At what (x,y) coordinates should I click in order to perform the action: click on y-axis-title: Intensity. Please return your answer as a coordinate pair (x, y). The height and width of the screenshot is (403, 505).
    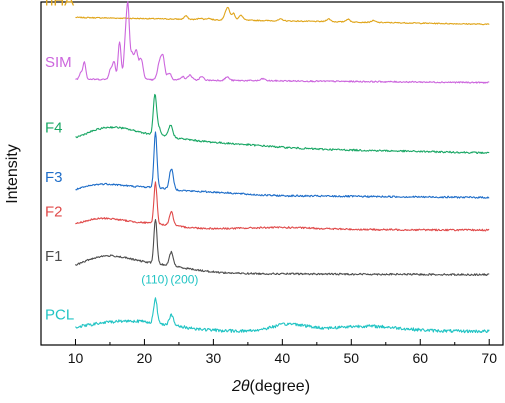
    Looking at the image, I should click on (12, 174).